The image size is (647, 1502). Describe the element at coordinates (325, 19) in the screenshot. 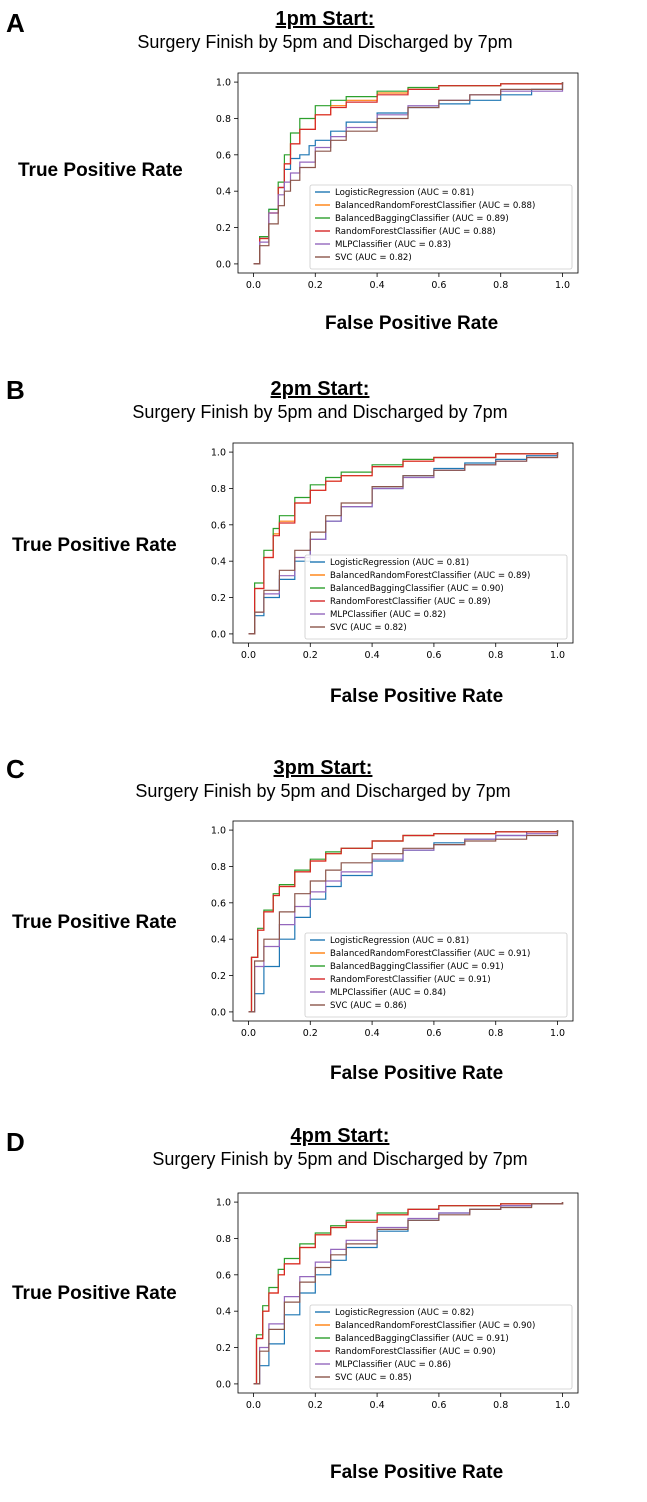

I see `panel-title: 1pm Start:` at that location.